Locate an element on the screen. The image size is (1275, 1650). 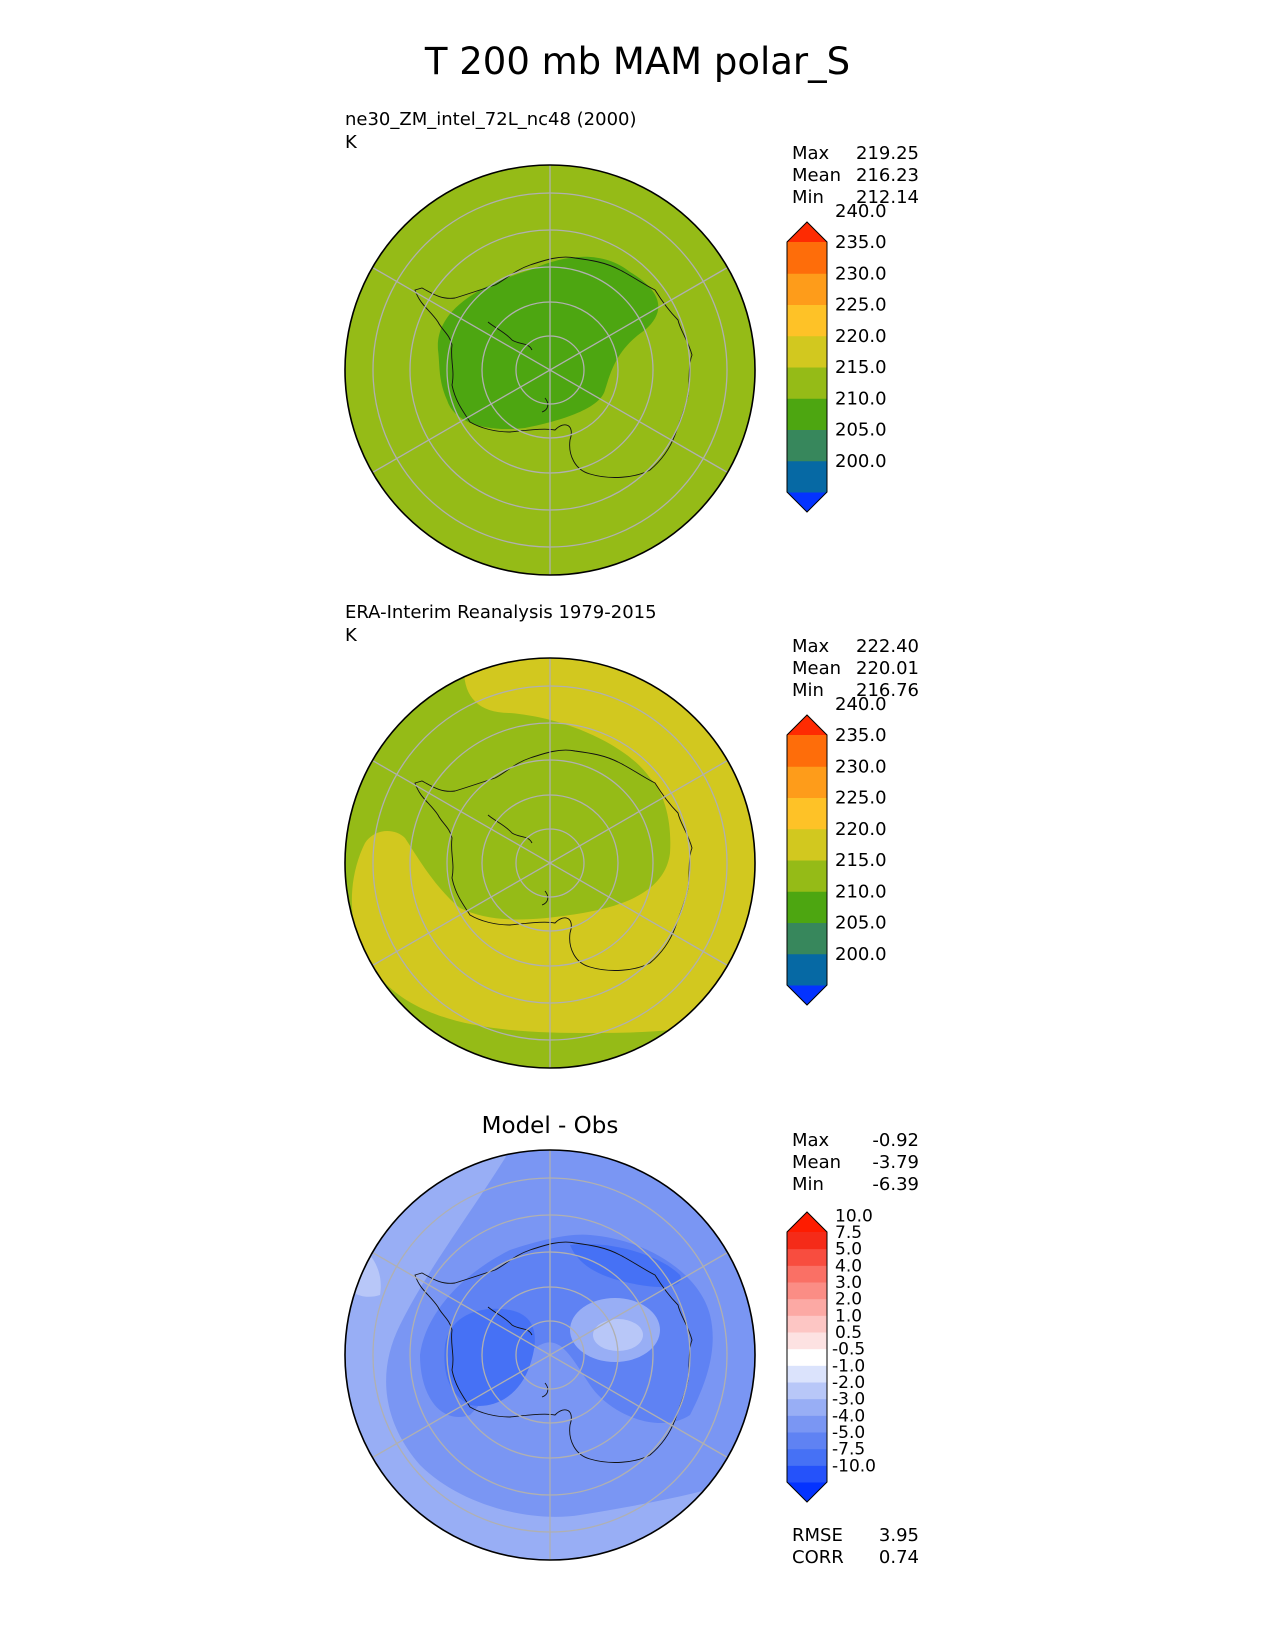
colorbar-tick-label: 3.0 is located at coordinates (848, 1283).